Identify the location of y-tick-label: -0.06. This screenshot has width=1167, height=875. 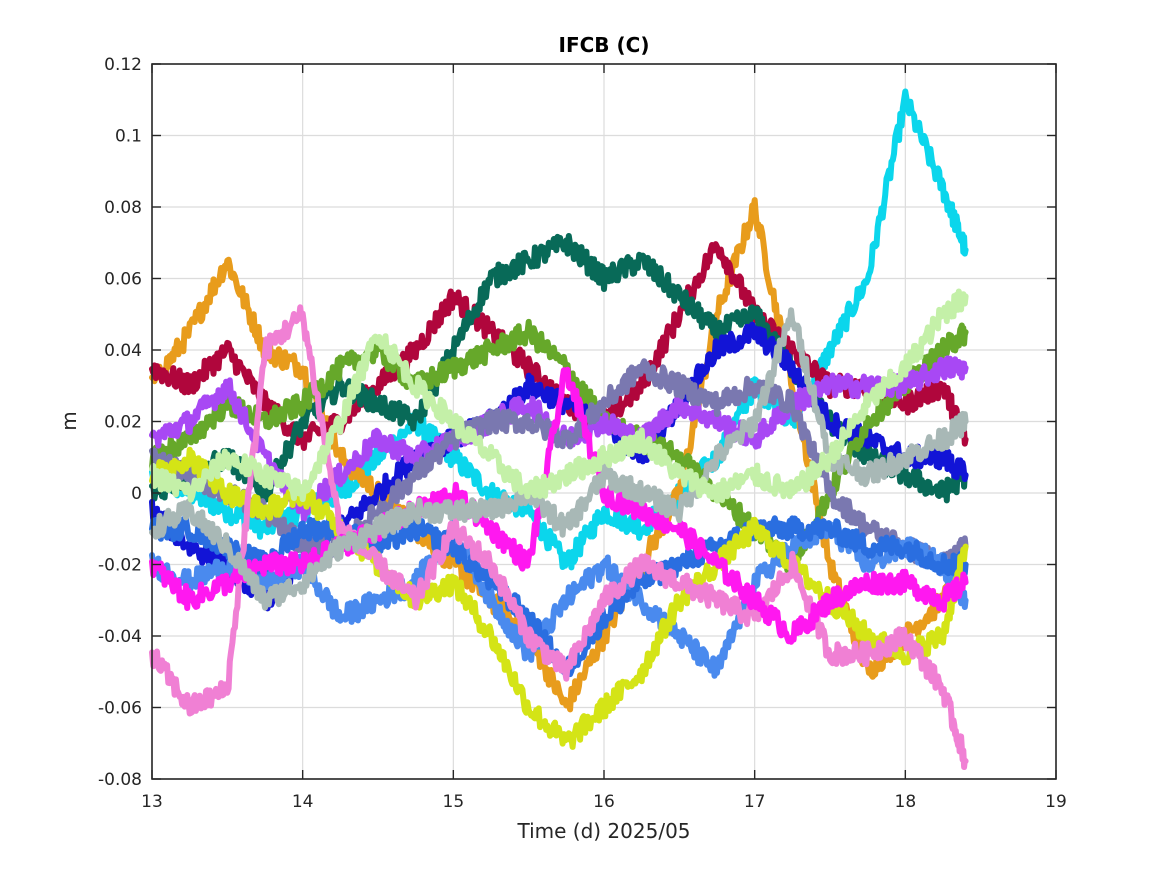
(120, 709).